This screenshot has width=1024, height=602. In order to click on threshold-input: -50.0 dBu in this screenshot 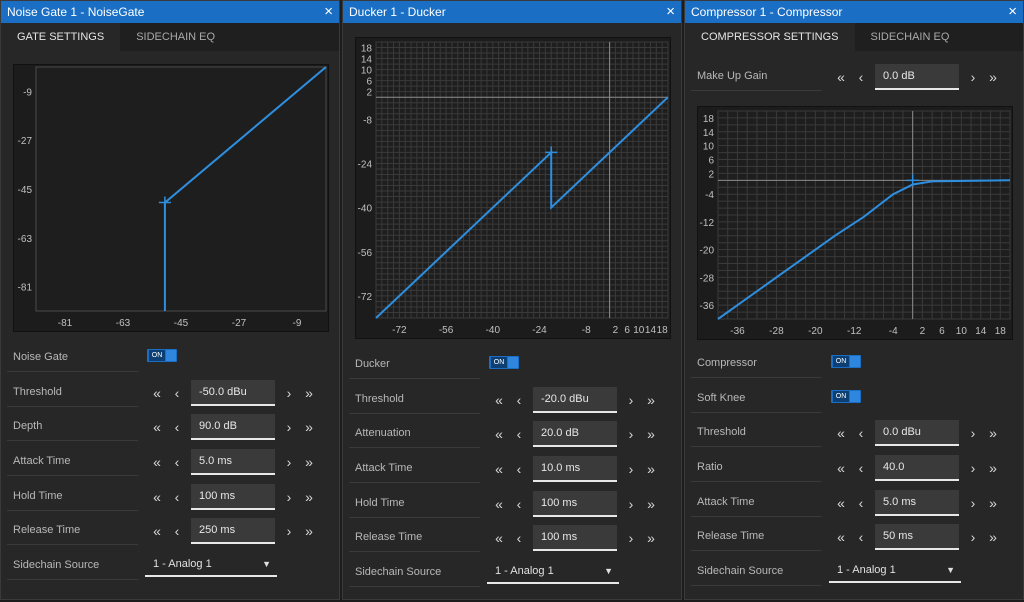, I will do `click(233, 393)`.